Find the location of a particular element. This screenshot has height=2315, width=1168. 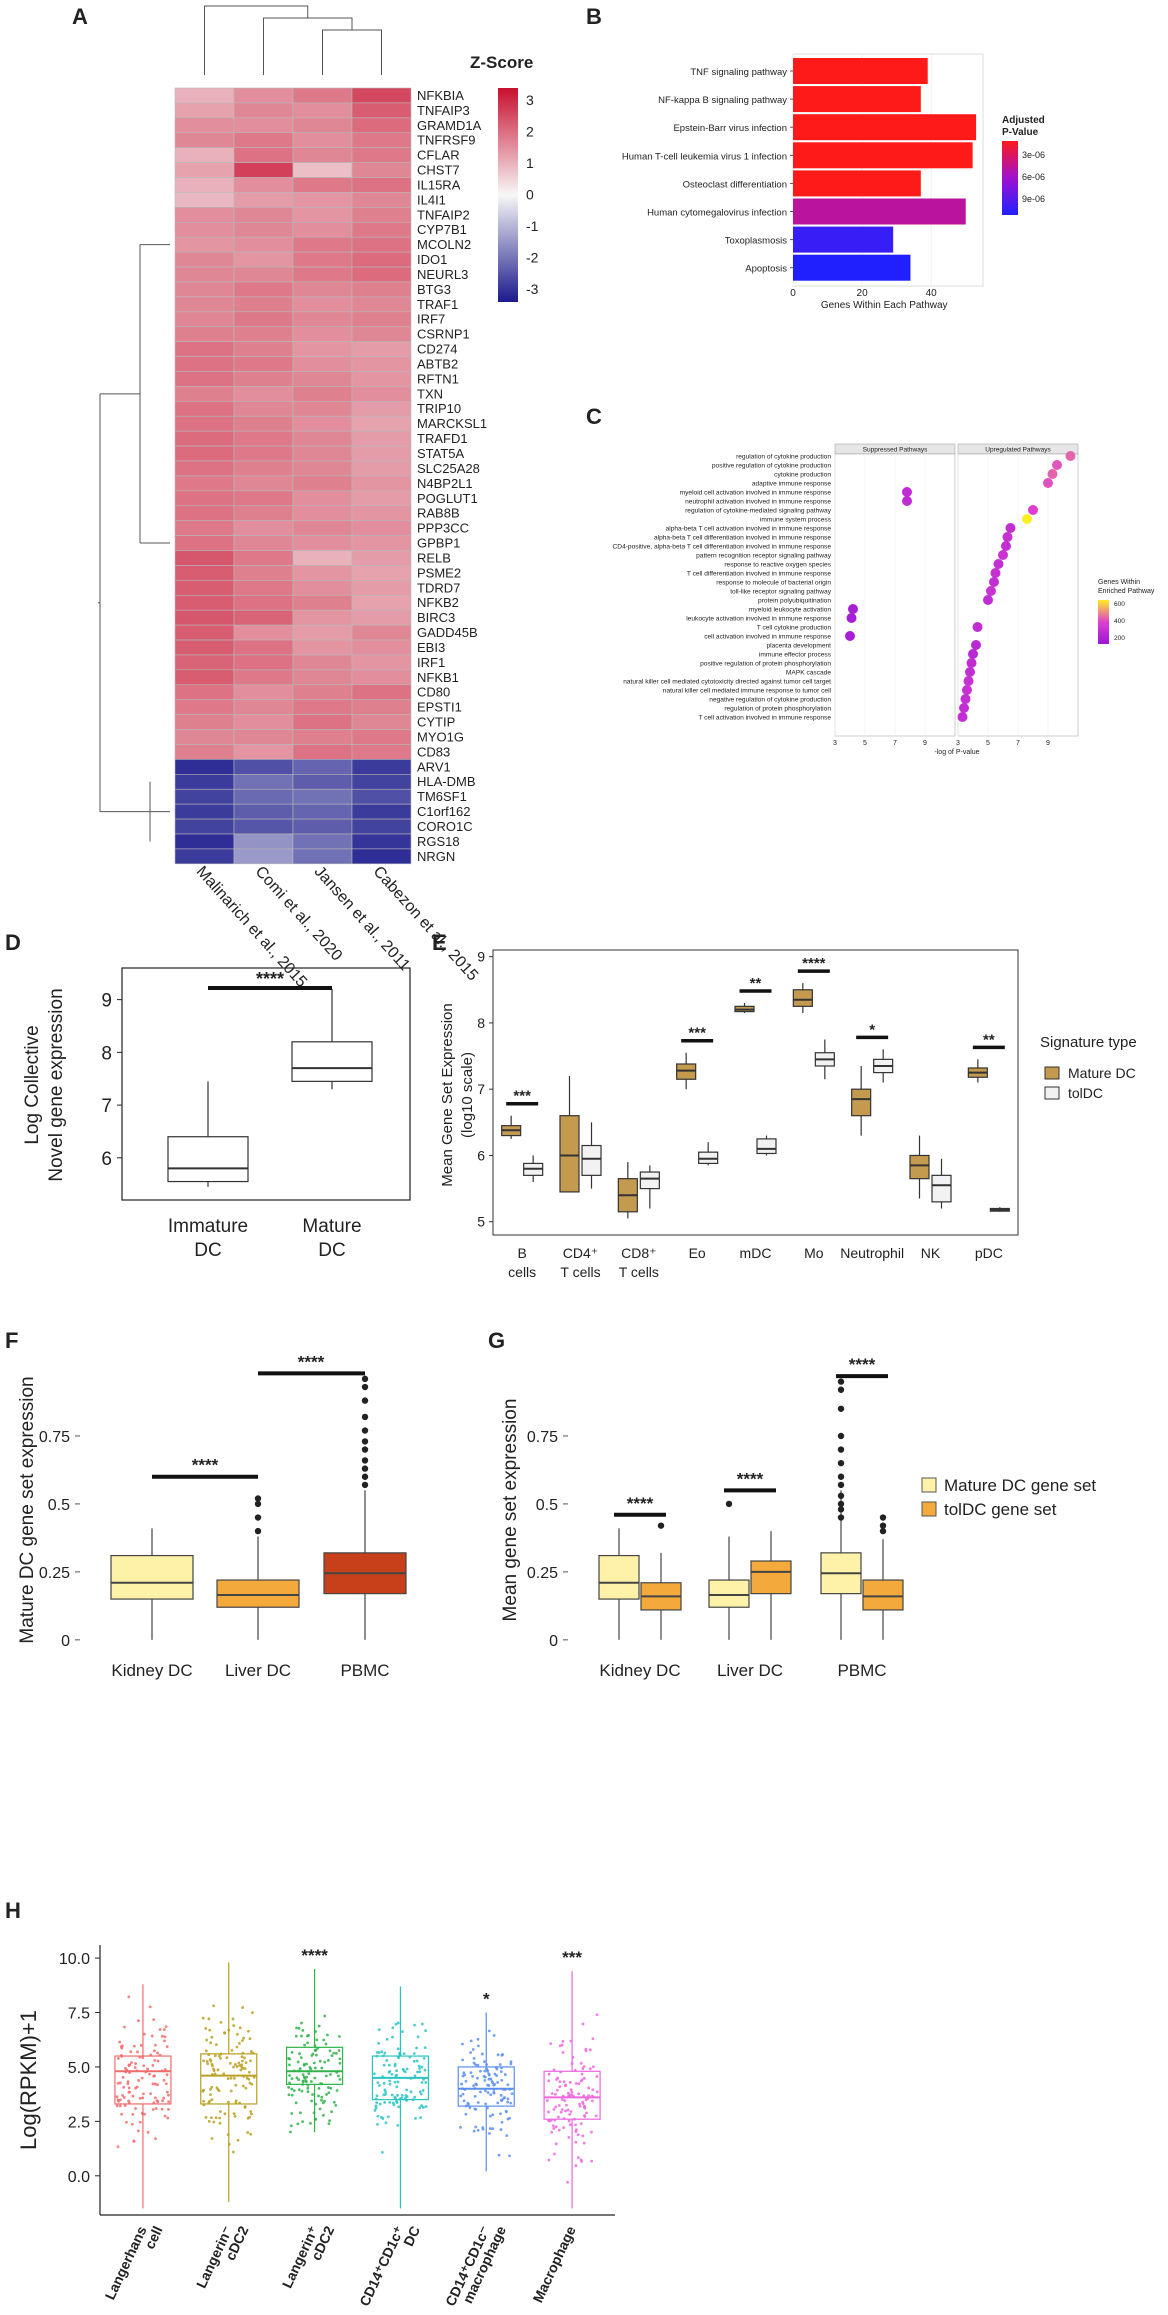

x-tick-label: Liver DC is located at coordinates (750, 1670).